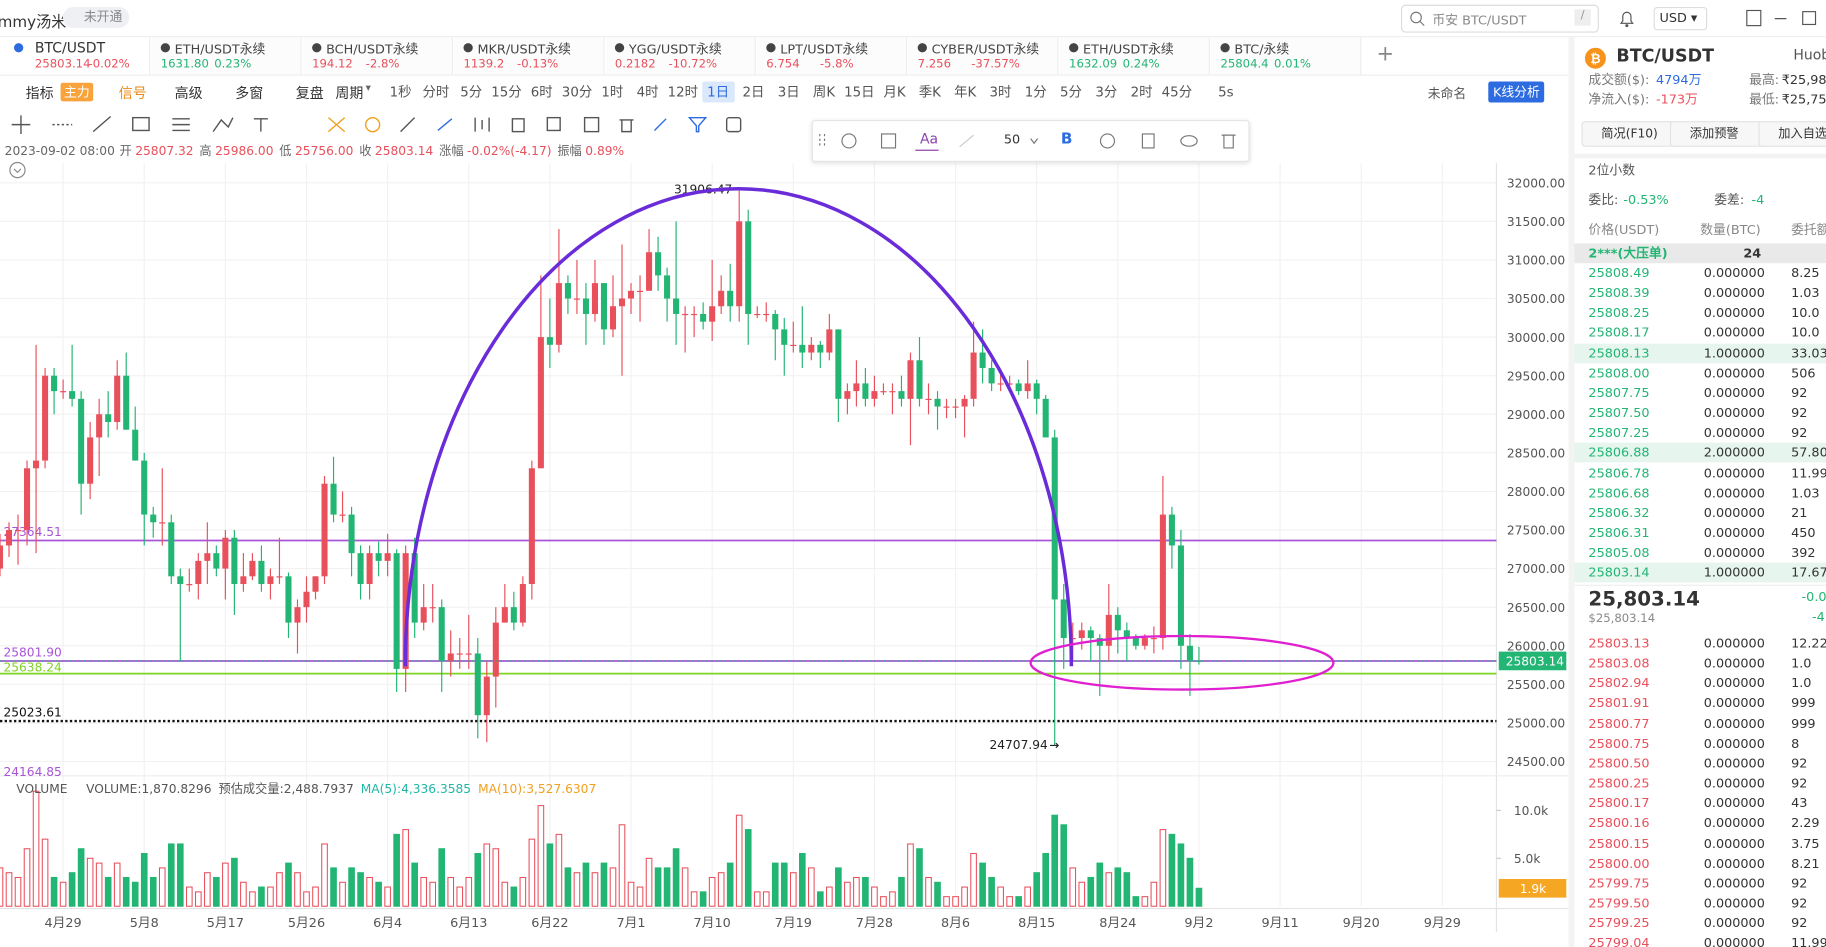 The width and height of the screenshot is (1826, 947). I want to click on period: 1时, so click(612, 92).